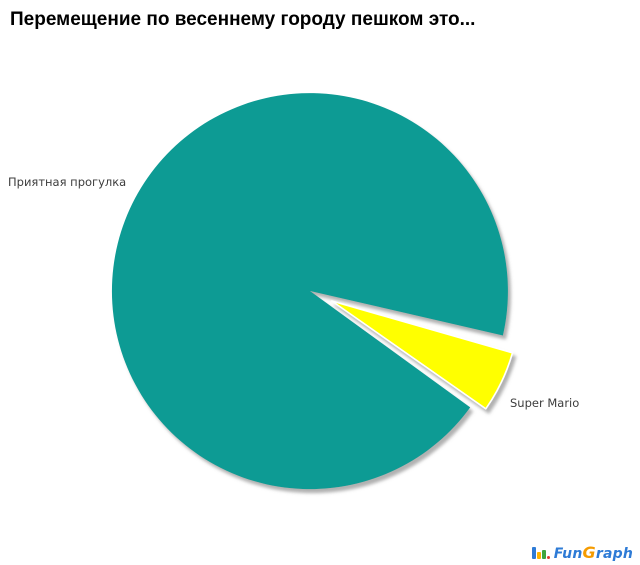 The width and height of the screenshot is (640, 565). I want to click on logo-text-fun: Fun, so click(568, 554).